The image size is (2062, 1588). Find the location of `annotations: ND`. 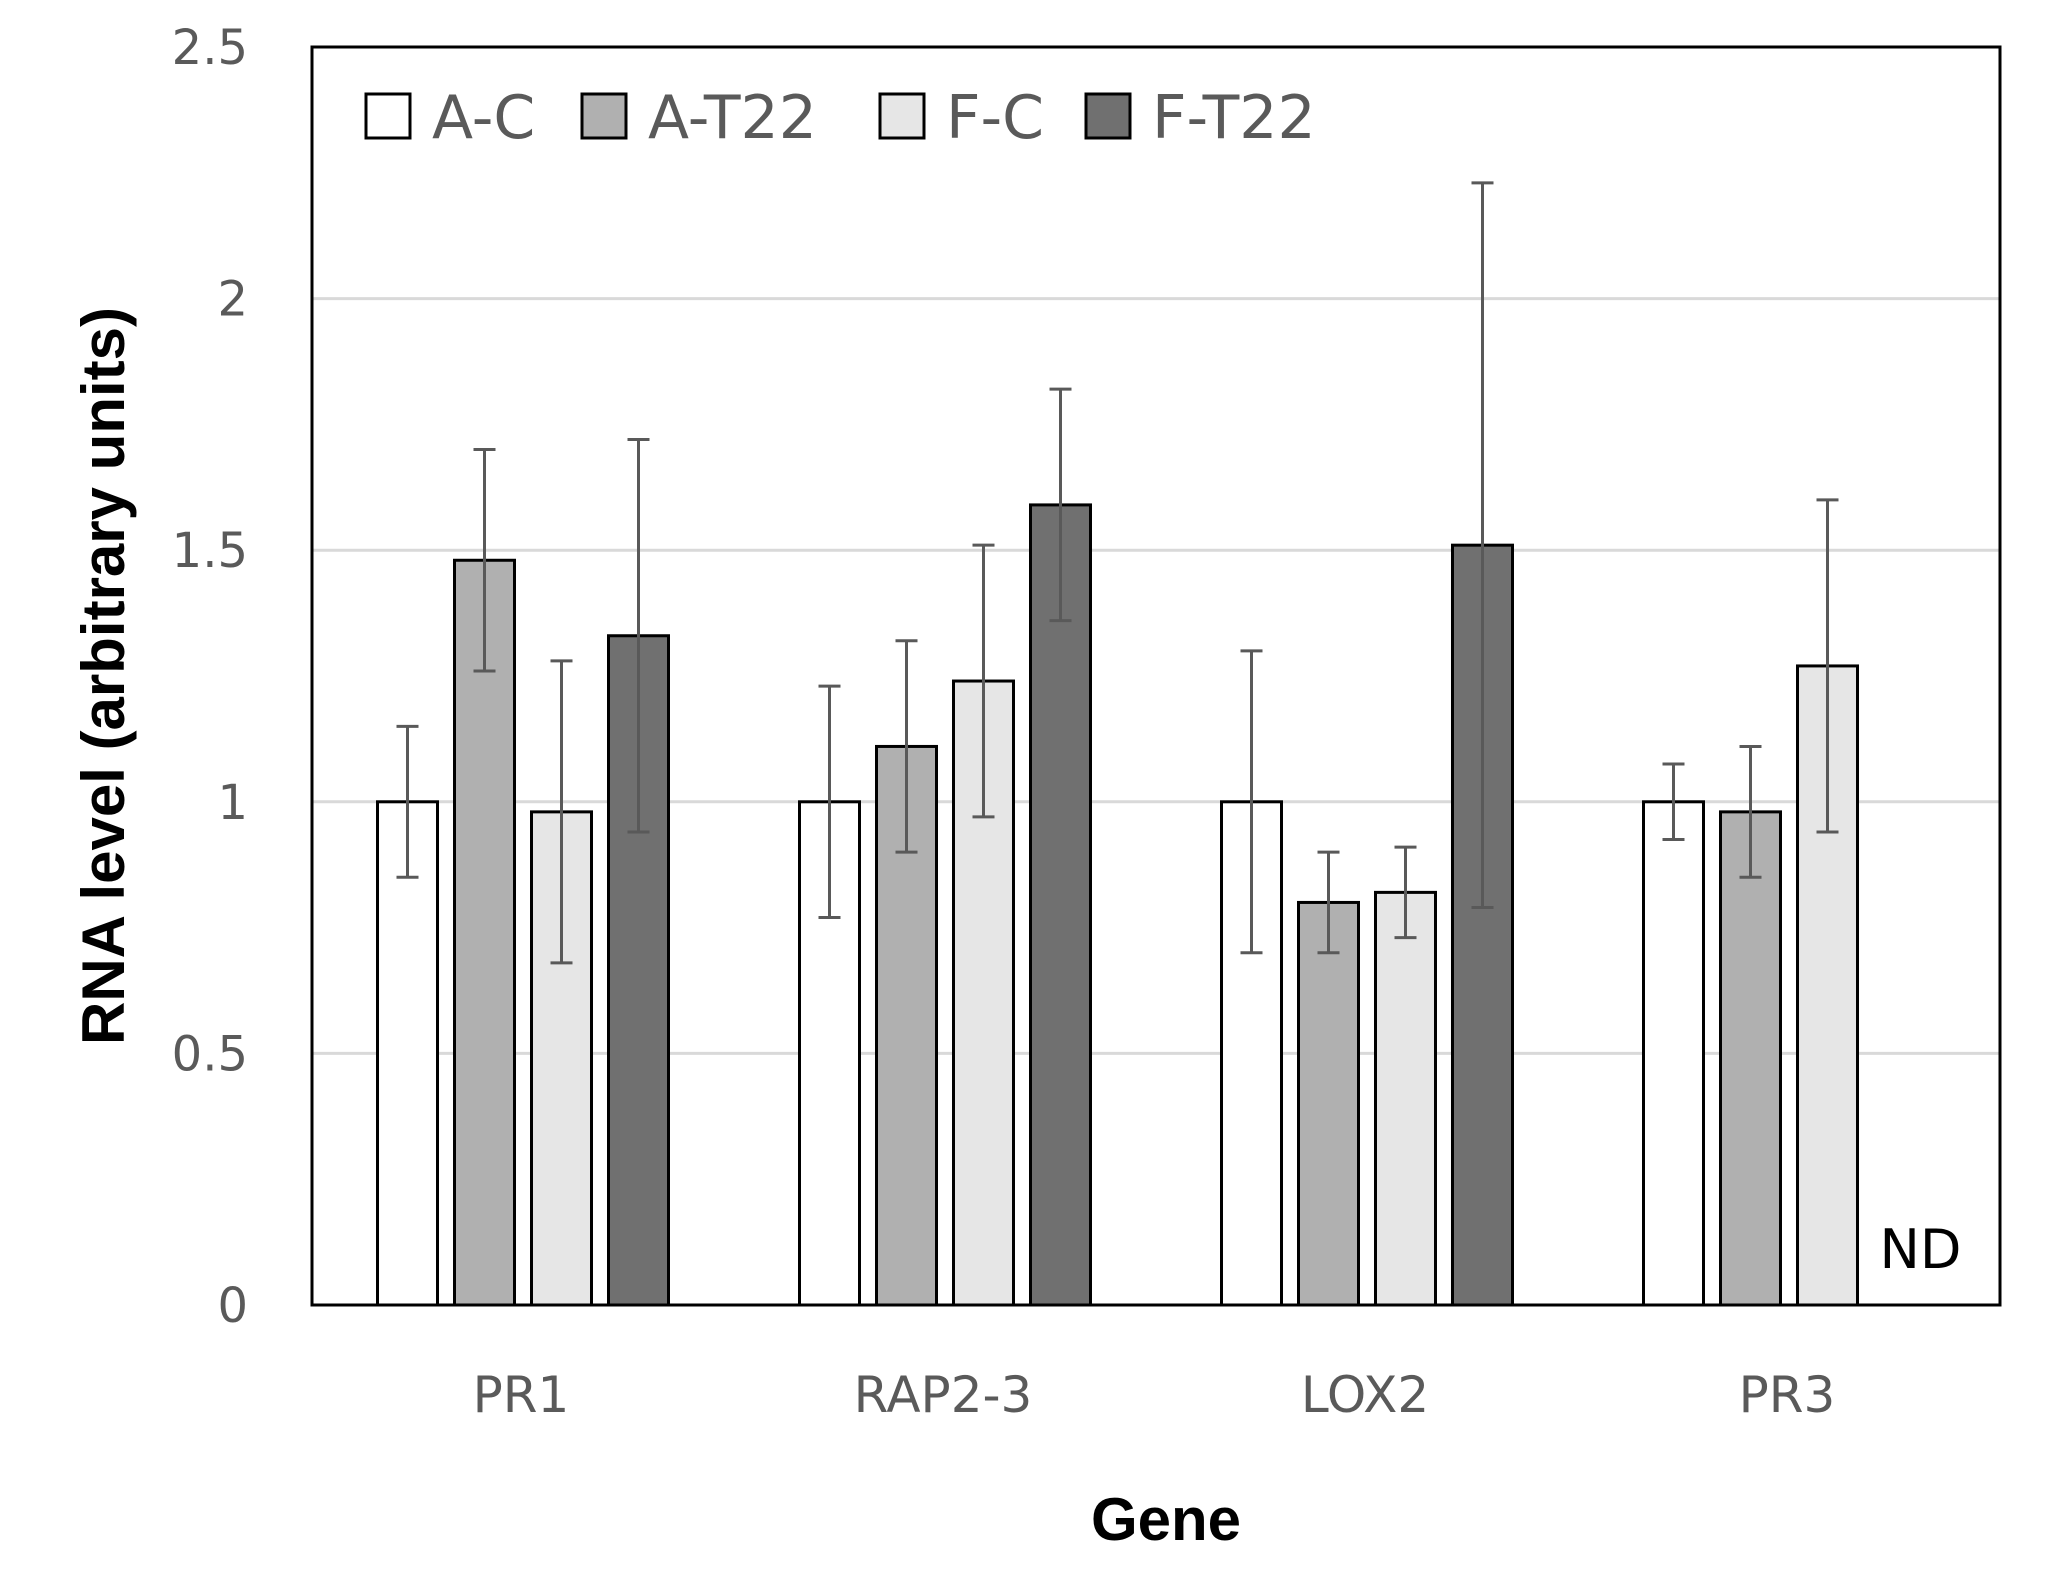

annotations: ND is located at coordinates (1921, 1249).